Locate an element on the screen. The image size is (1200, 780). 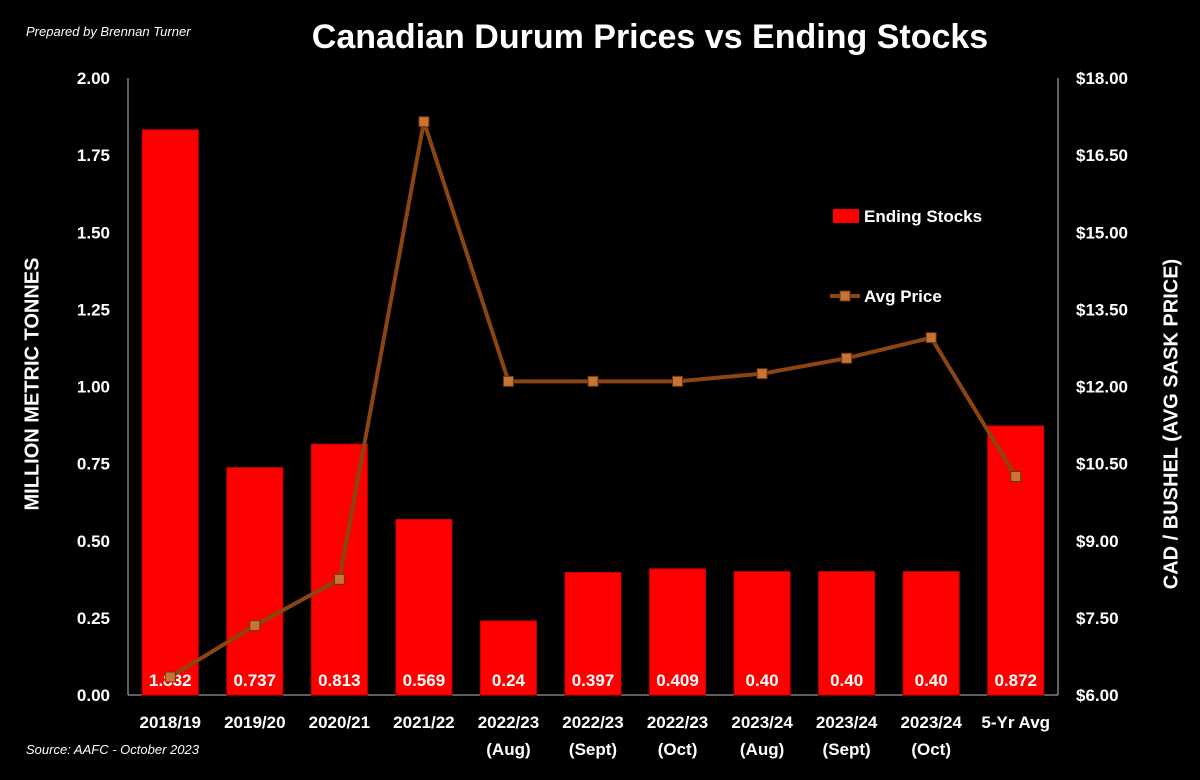
y-left-tick-label: 1.00 is located at coordinates (93, 387).